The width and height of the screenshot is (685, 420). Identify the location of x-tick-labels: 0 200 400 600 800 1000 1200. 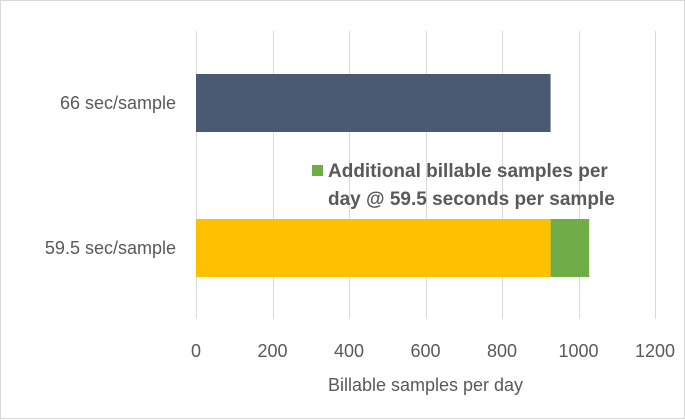
(433, 351).